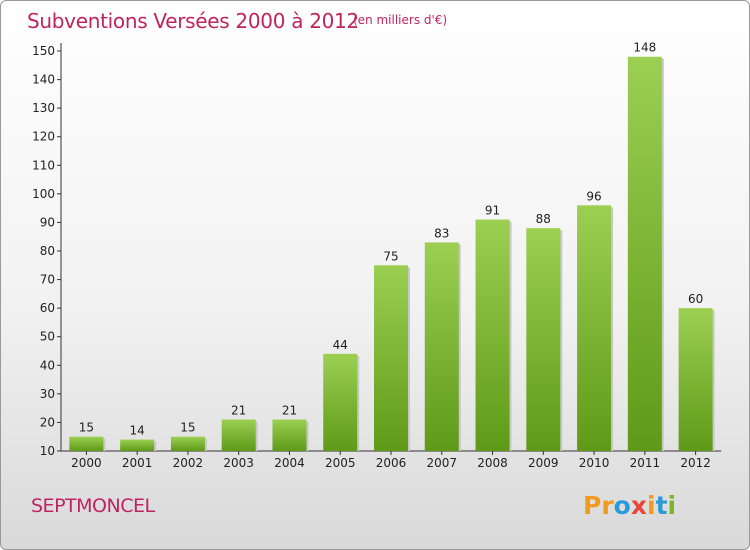 Image resolution: width=750 pixels, height=550 pixels. I want to click on x-tick-label: 2010, so click(594, 463).